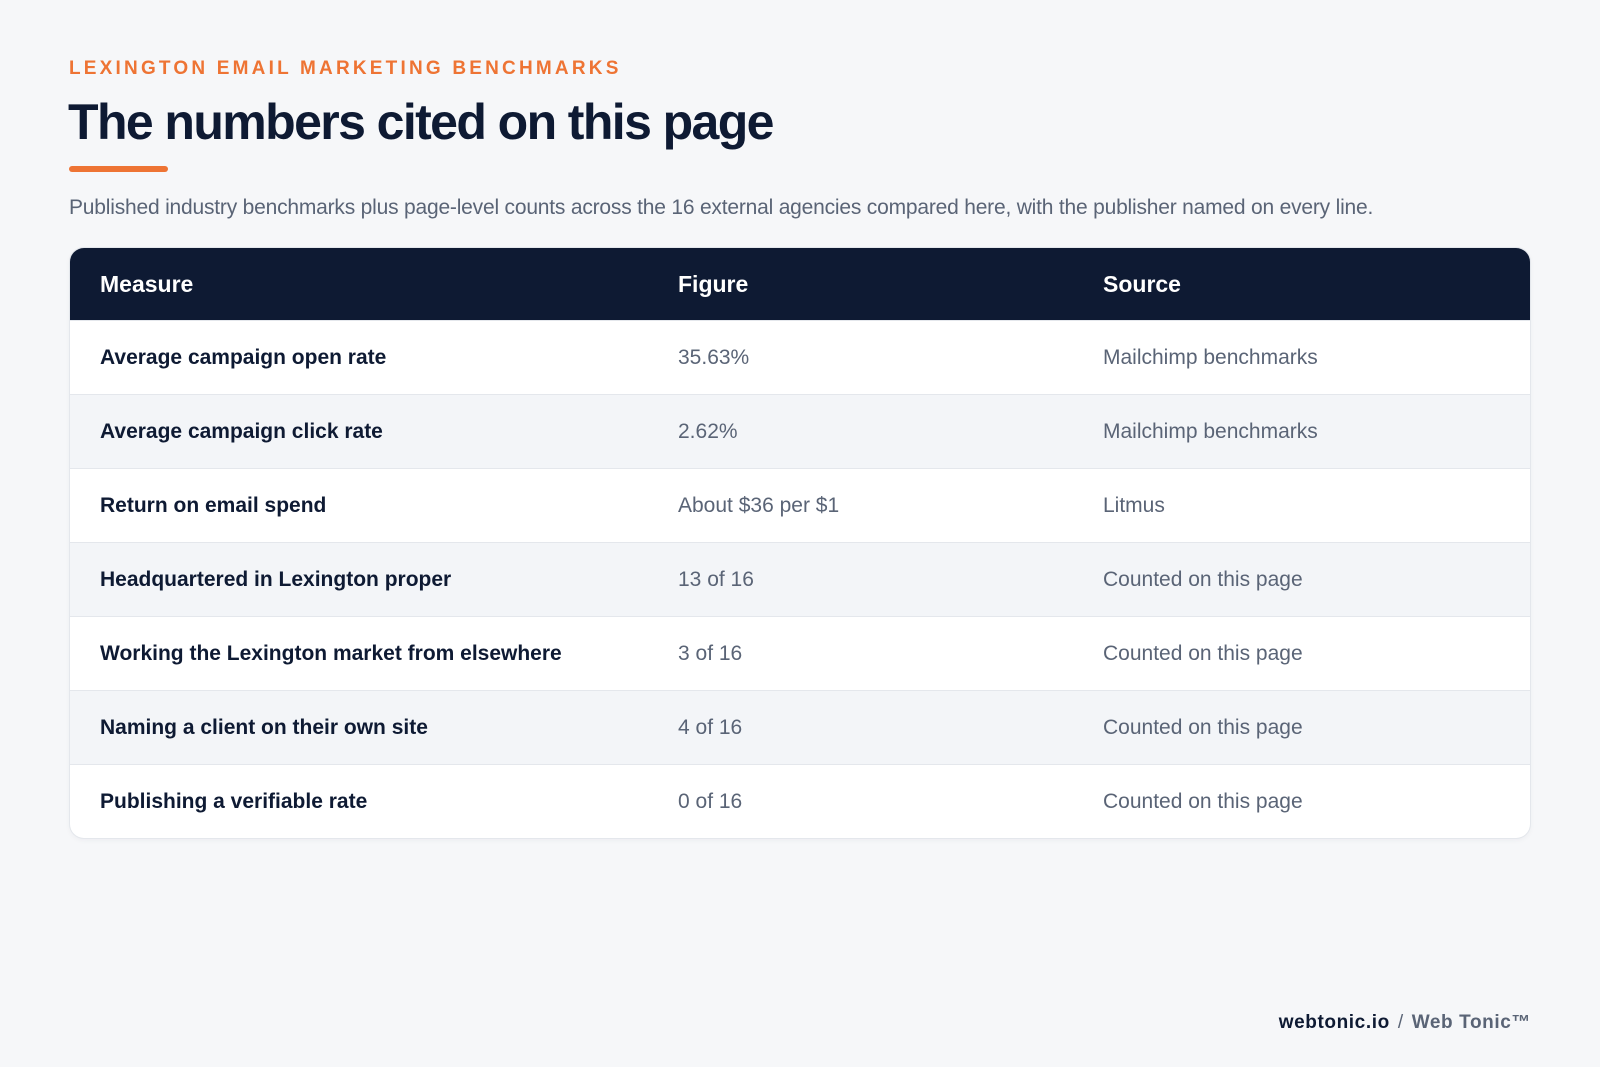 Image resolution: width=1600 pixels, height=1067 pixels. Describe the element at coordinates (345, 68) in the screenshot. I see `eyebrow-label: LEXINGTON EMAIL MARKETING BENCHMARKS` at that location.